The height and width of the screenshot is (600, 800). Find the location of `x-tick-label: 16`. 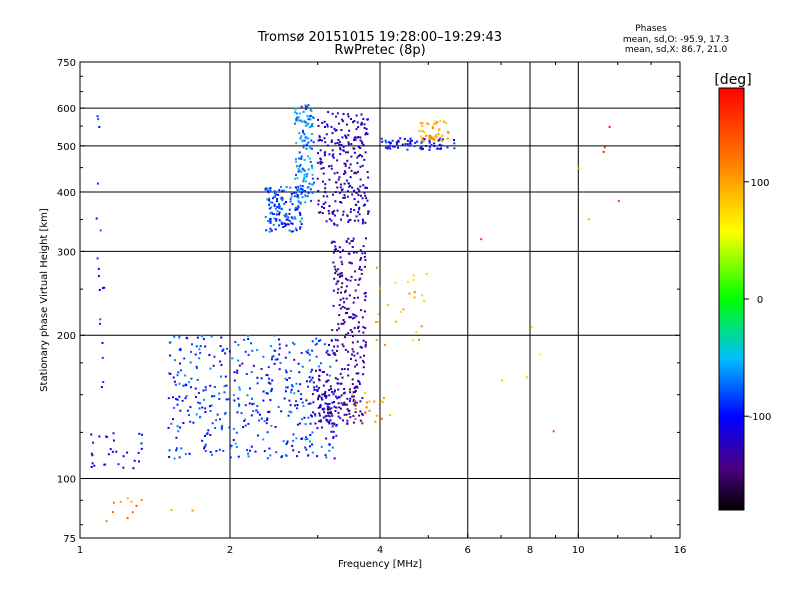

x-tick-label: 16 is located at coordinates (680, 550).